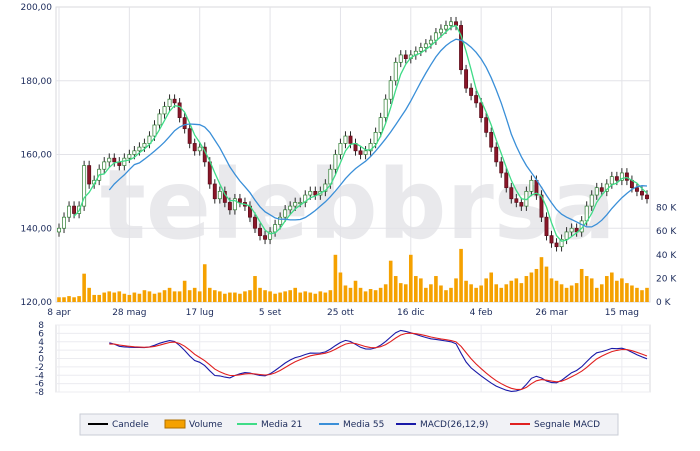  What do you see at coordinates (567, 425) in the screenshot?
I see `legend-label: Segnale MACD` at bounding box center [567, 425].